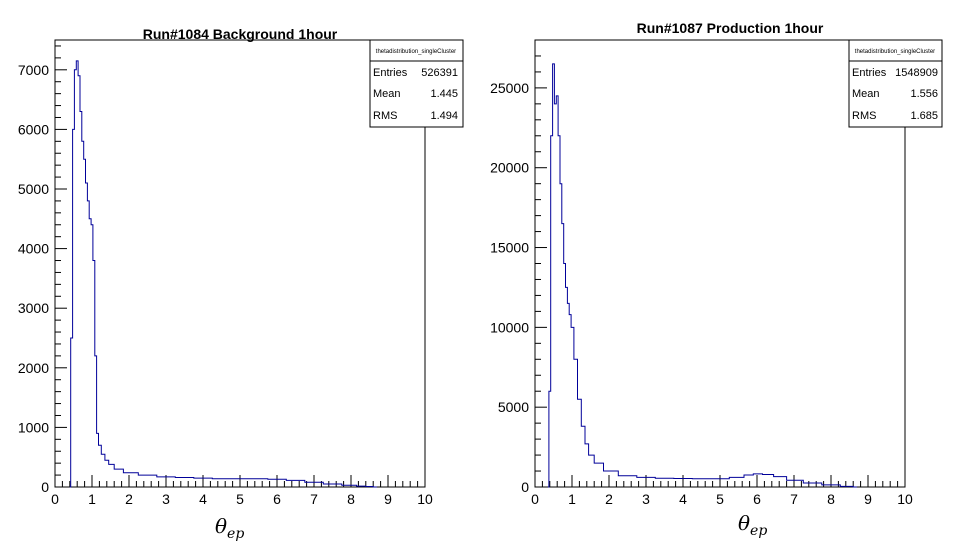 The image size is (960, 547). I want to click on y-tick-label: 4000, so click(33, 249).